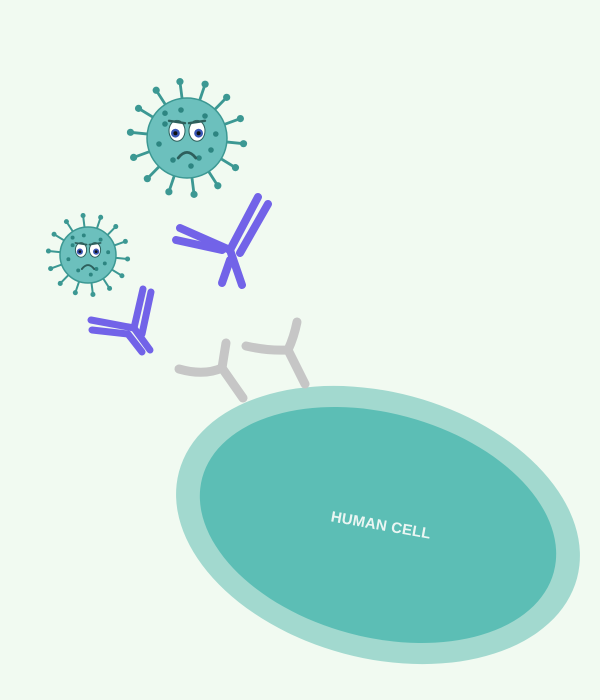 This screenshot has height=700, width=600. Describe the element at coordinates (211, 370) in the screenshot. I see `receptor-left` at that location.